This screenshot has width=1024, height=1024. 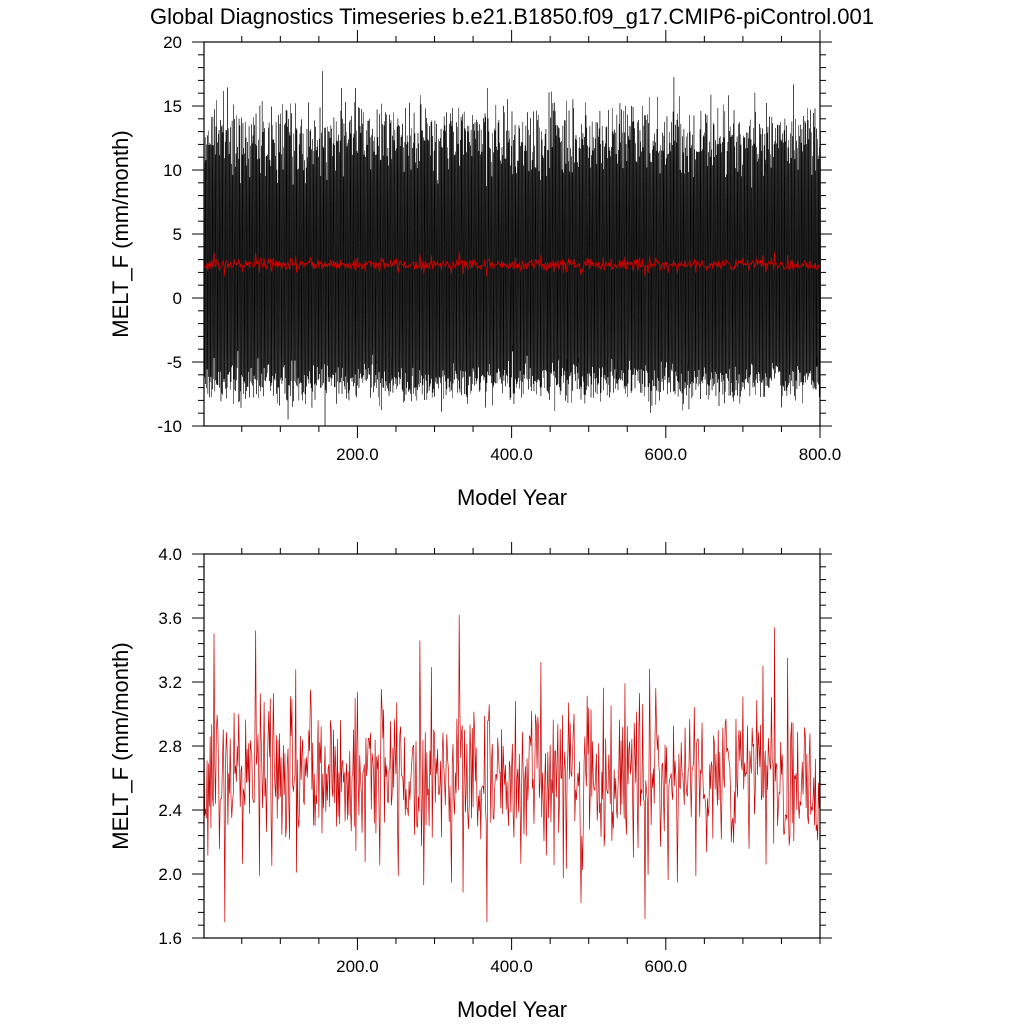 I want to click on y-tick-label: 2.4, so click(x=170, y=810).